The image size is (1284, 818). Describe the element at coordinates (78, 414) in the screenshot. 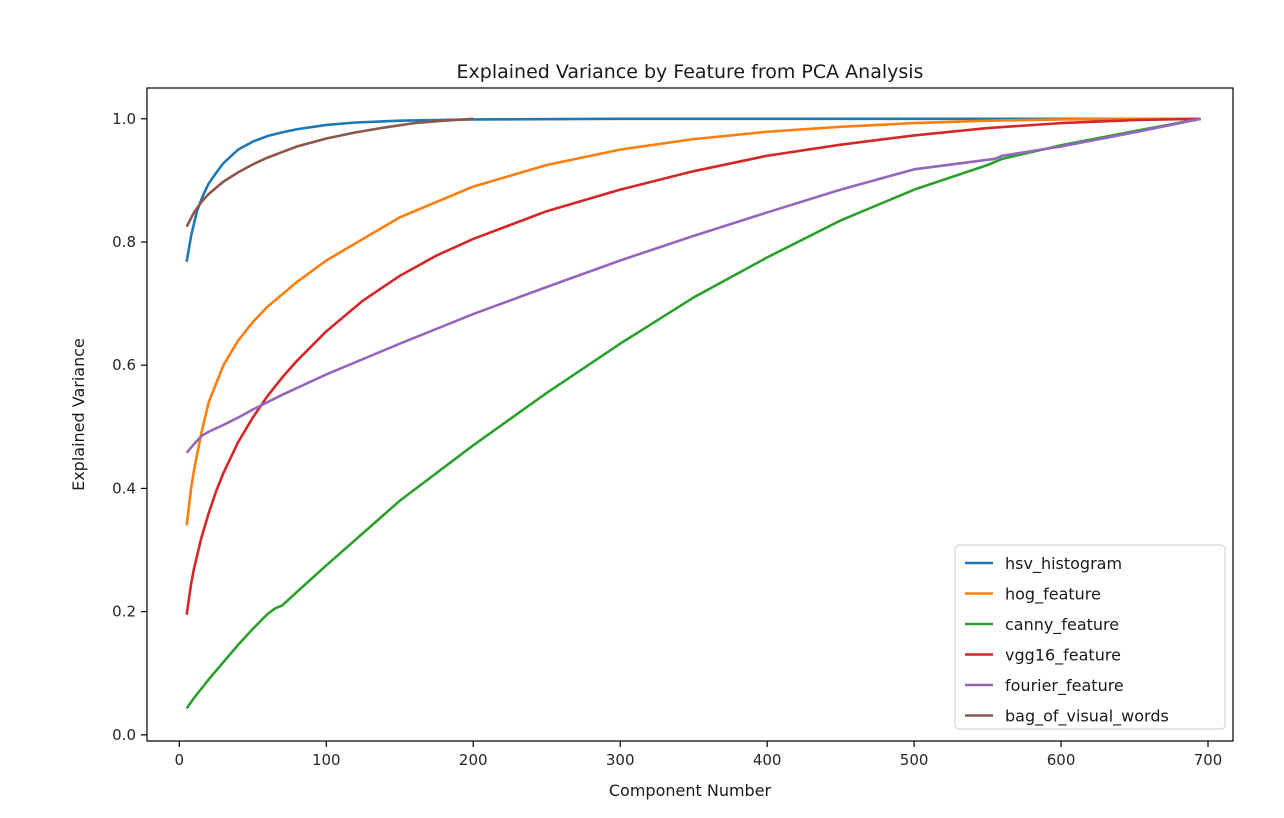

I see `y-axis-title: Explained Variance` at that location.